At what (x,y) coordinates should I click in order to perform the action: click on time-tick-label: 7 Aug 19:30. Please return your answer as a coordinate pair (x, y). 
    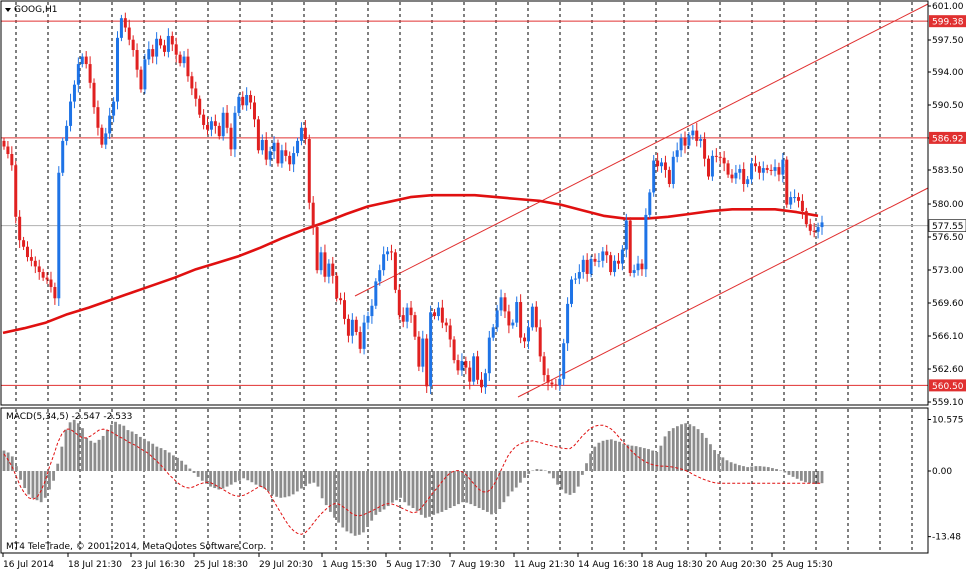
    Looking at the image, I should click on (477, 565).